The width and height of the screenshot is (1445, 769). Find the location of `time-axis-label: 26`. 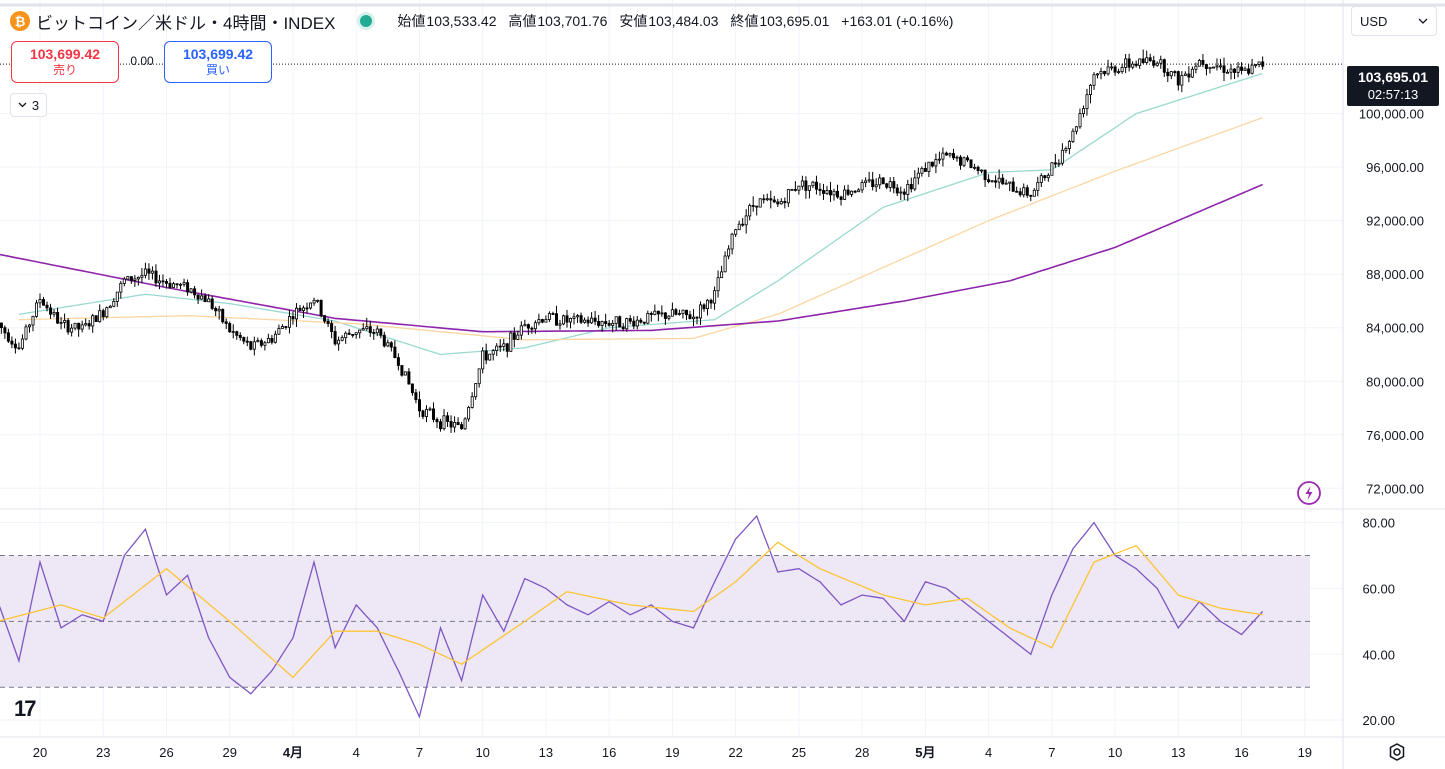

time-axis-label: 26 is located at coordinates (166, 752).